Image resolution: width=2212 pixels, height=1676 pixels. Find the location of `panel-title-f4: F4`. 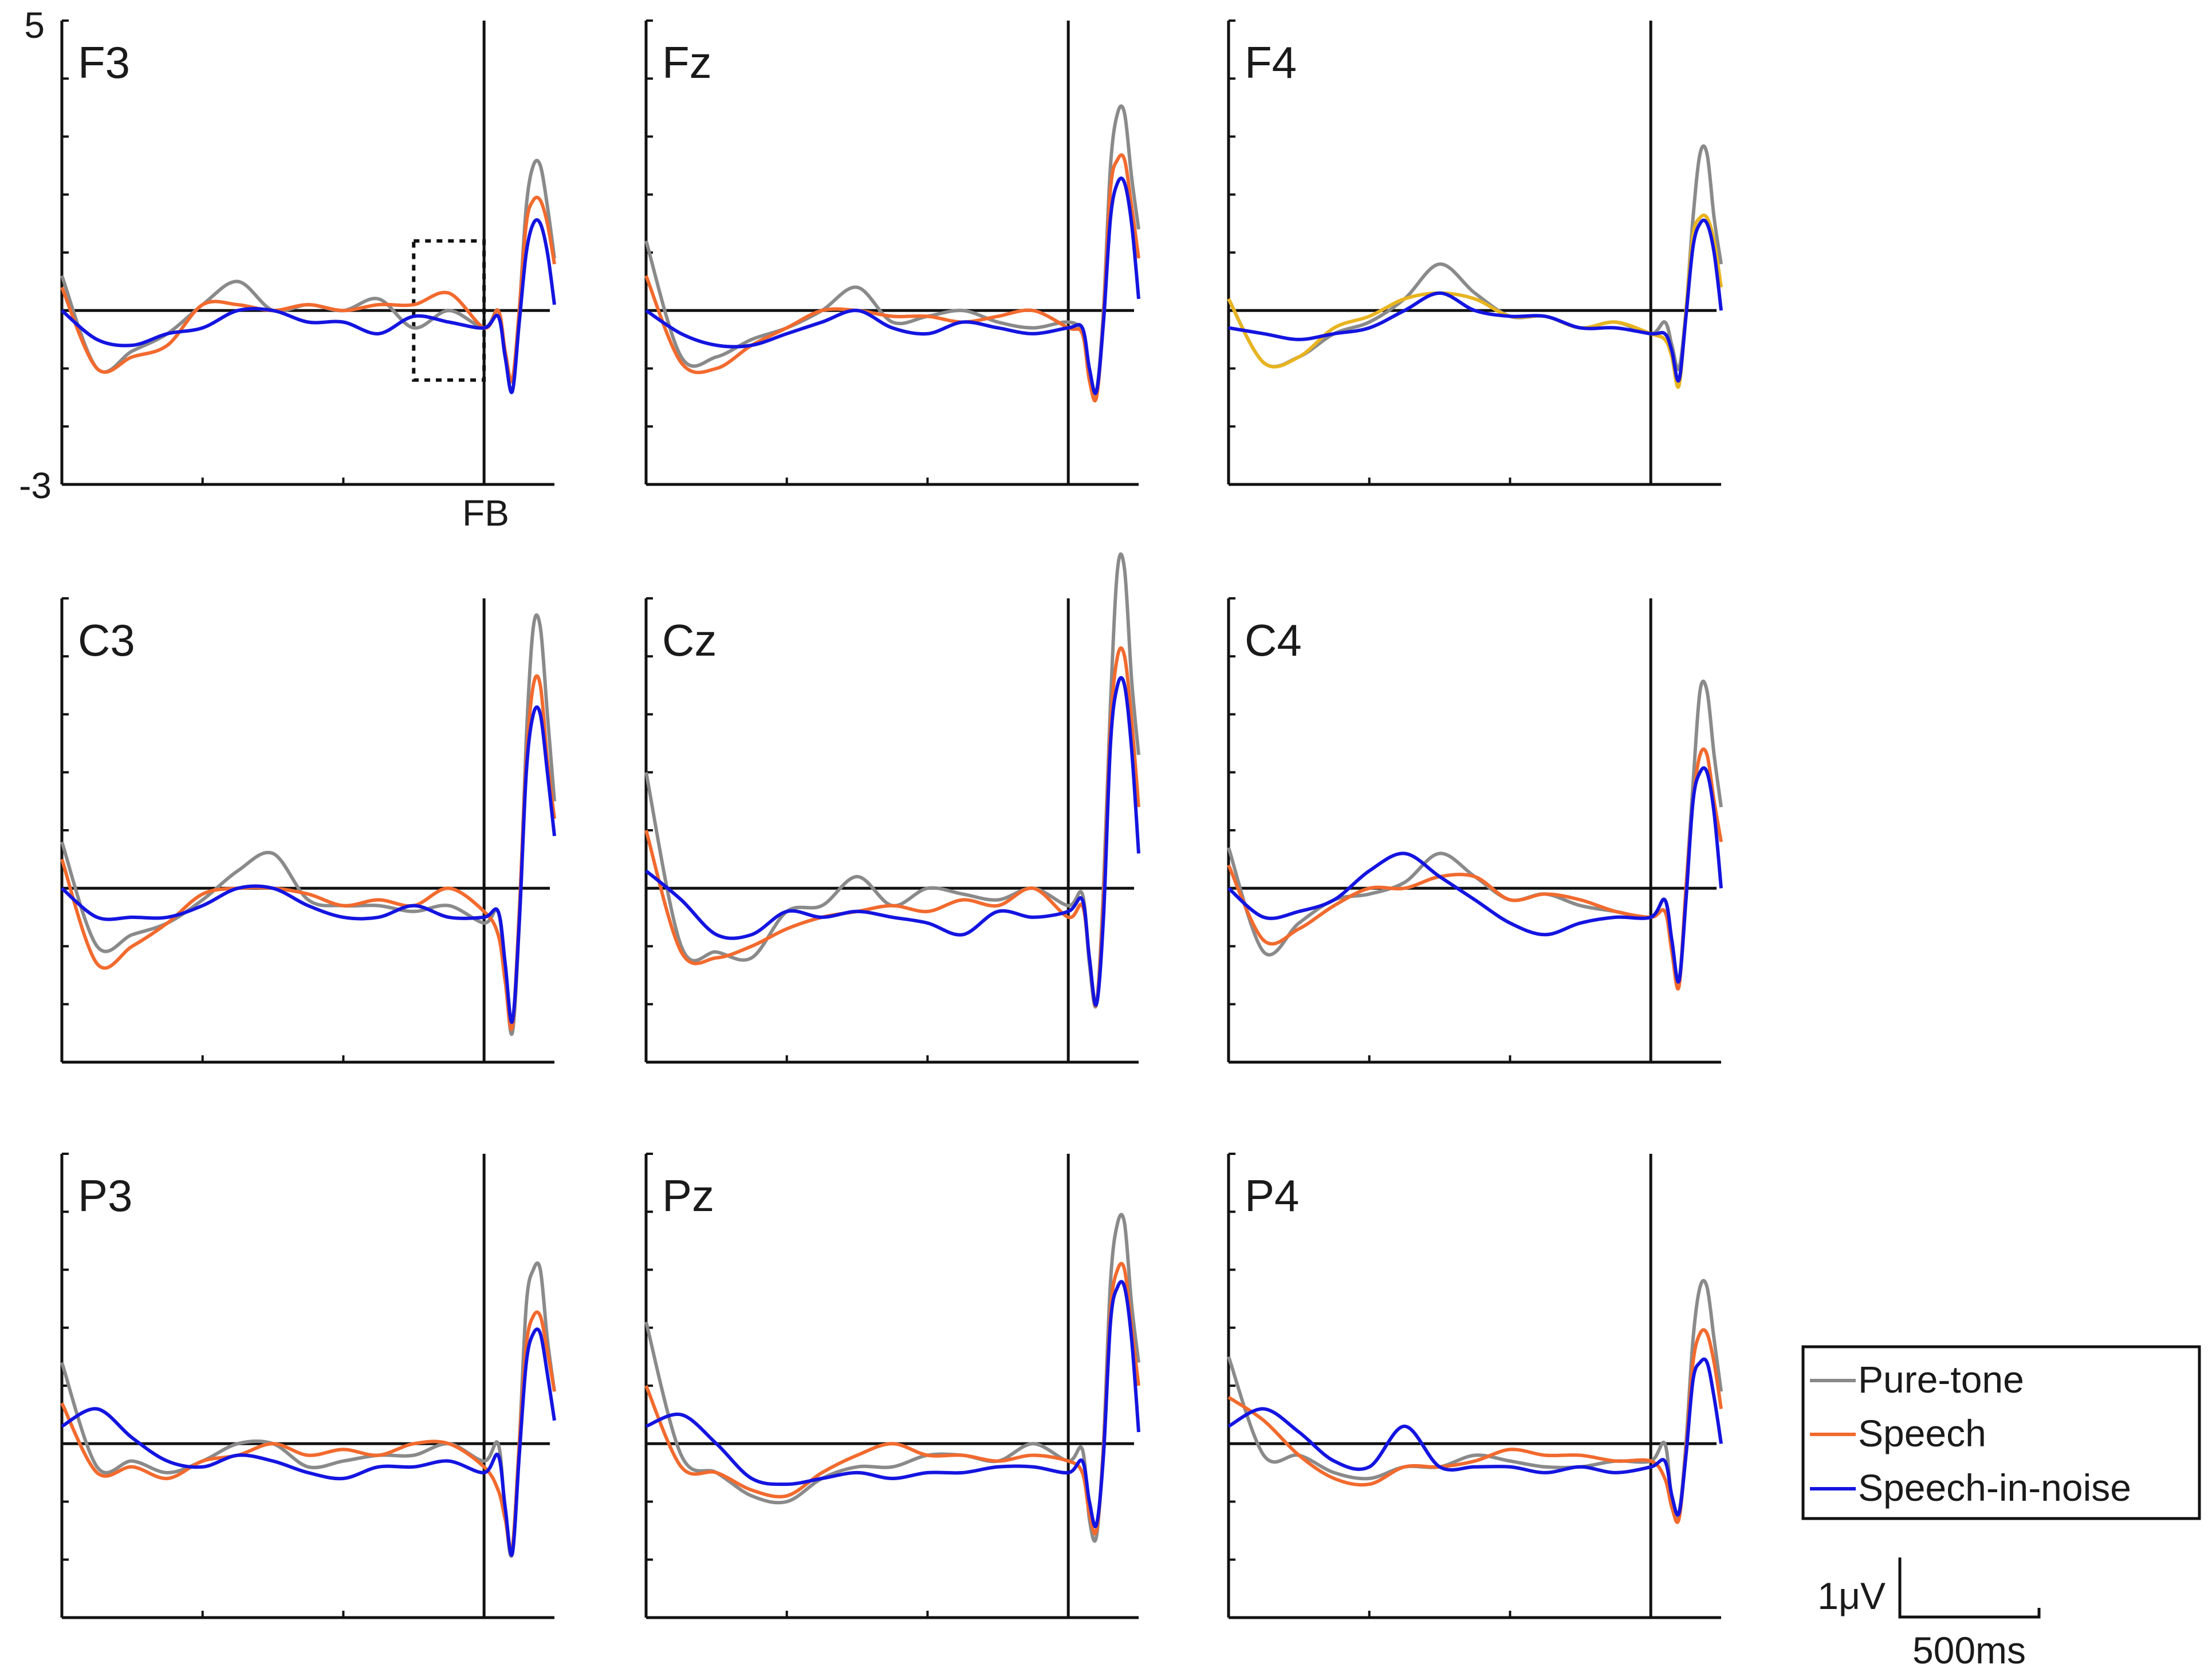

panel-title-f4: F4 is located at coordinates (1271, 63).